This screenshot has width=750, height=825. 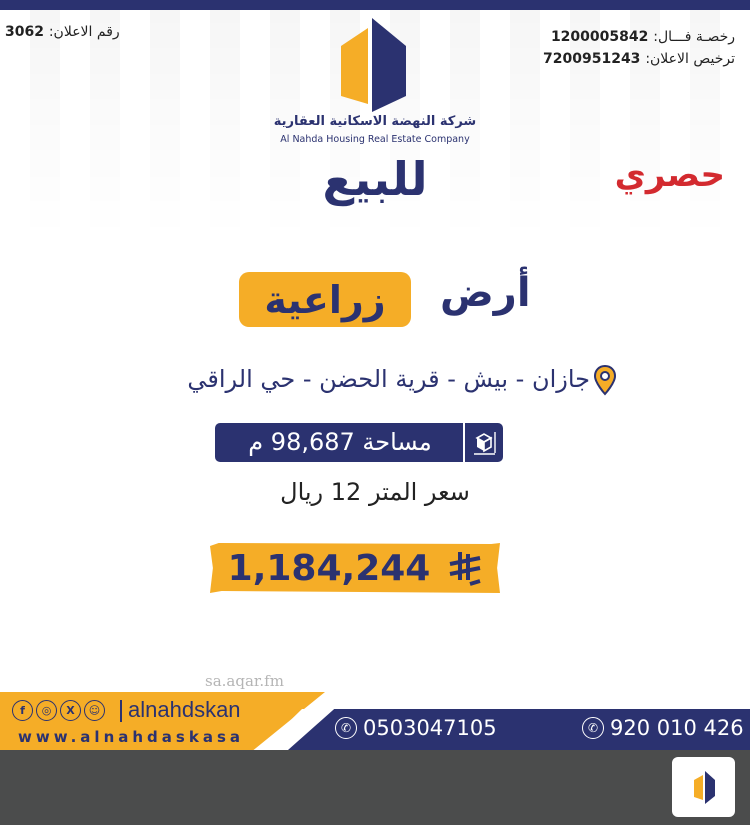 What do you see at coordinates (694, 37) in the screenshot?
I see `fal-license-label: رخصـة فـــال:` at bounding box center [694, 37].